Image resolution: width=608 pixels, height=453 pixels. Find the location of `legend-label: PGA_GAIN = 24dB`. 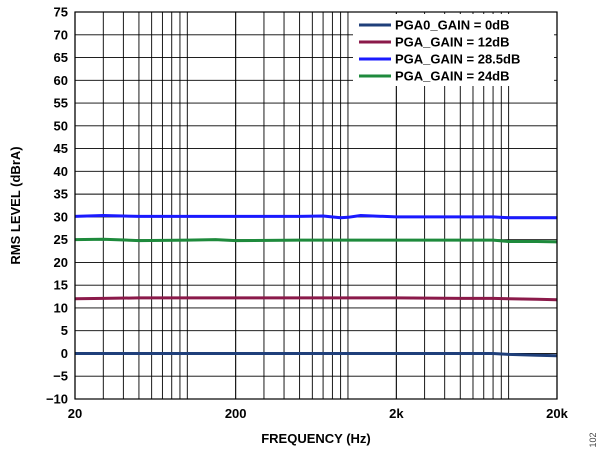

legend-label: PGA_GAIN = 24dB is located at coordinates (452, 76).